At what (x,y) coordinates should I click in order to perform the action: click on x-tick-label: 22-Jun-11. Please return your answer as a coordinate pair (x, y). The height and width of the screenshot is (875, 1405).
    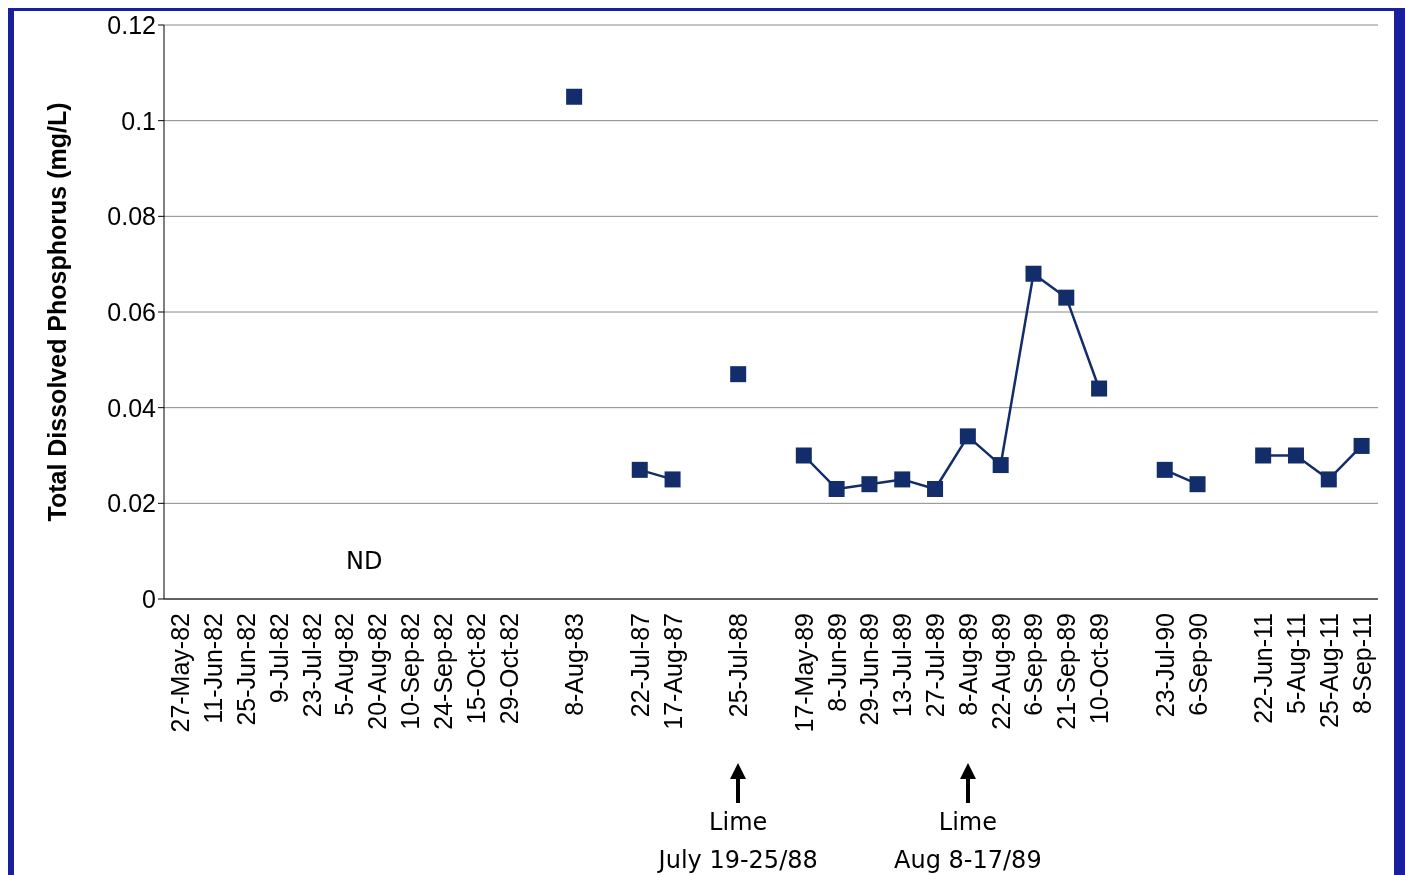
    Looking at the image, I should click on (1263, 668).